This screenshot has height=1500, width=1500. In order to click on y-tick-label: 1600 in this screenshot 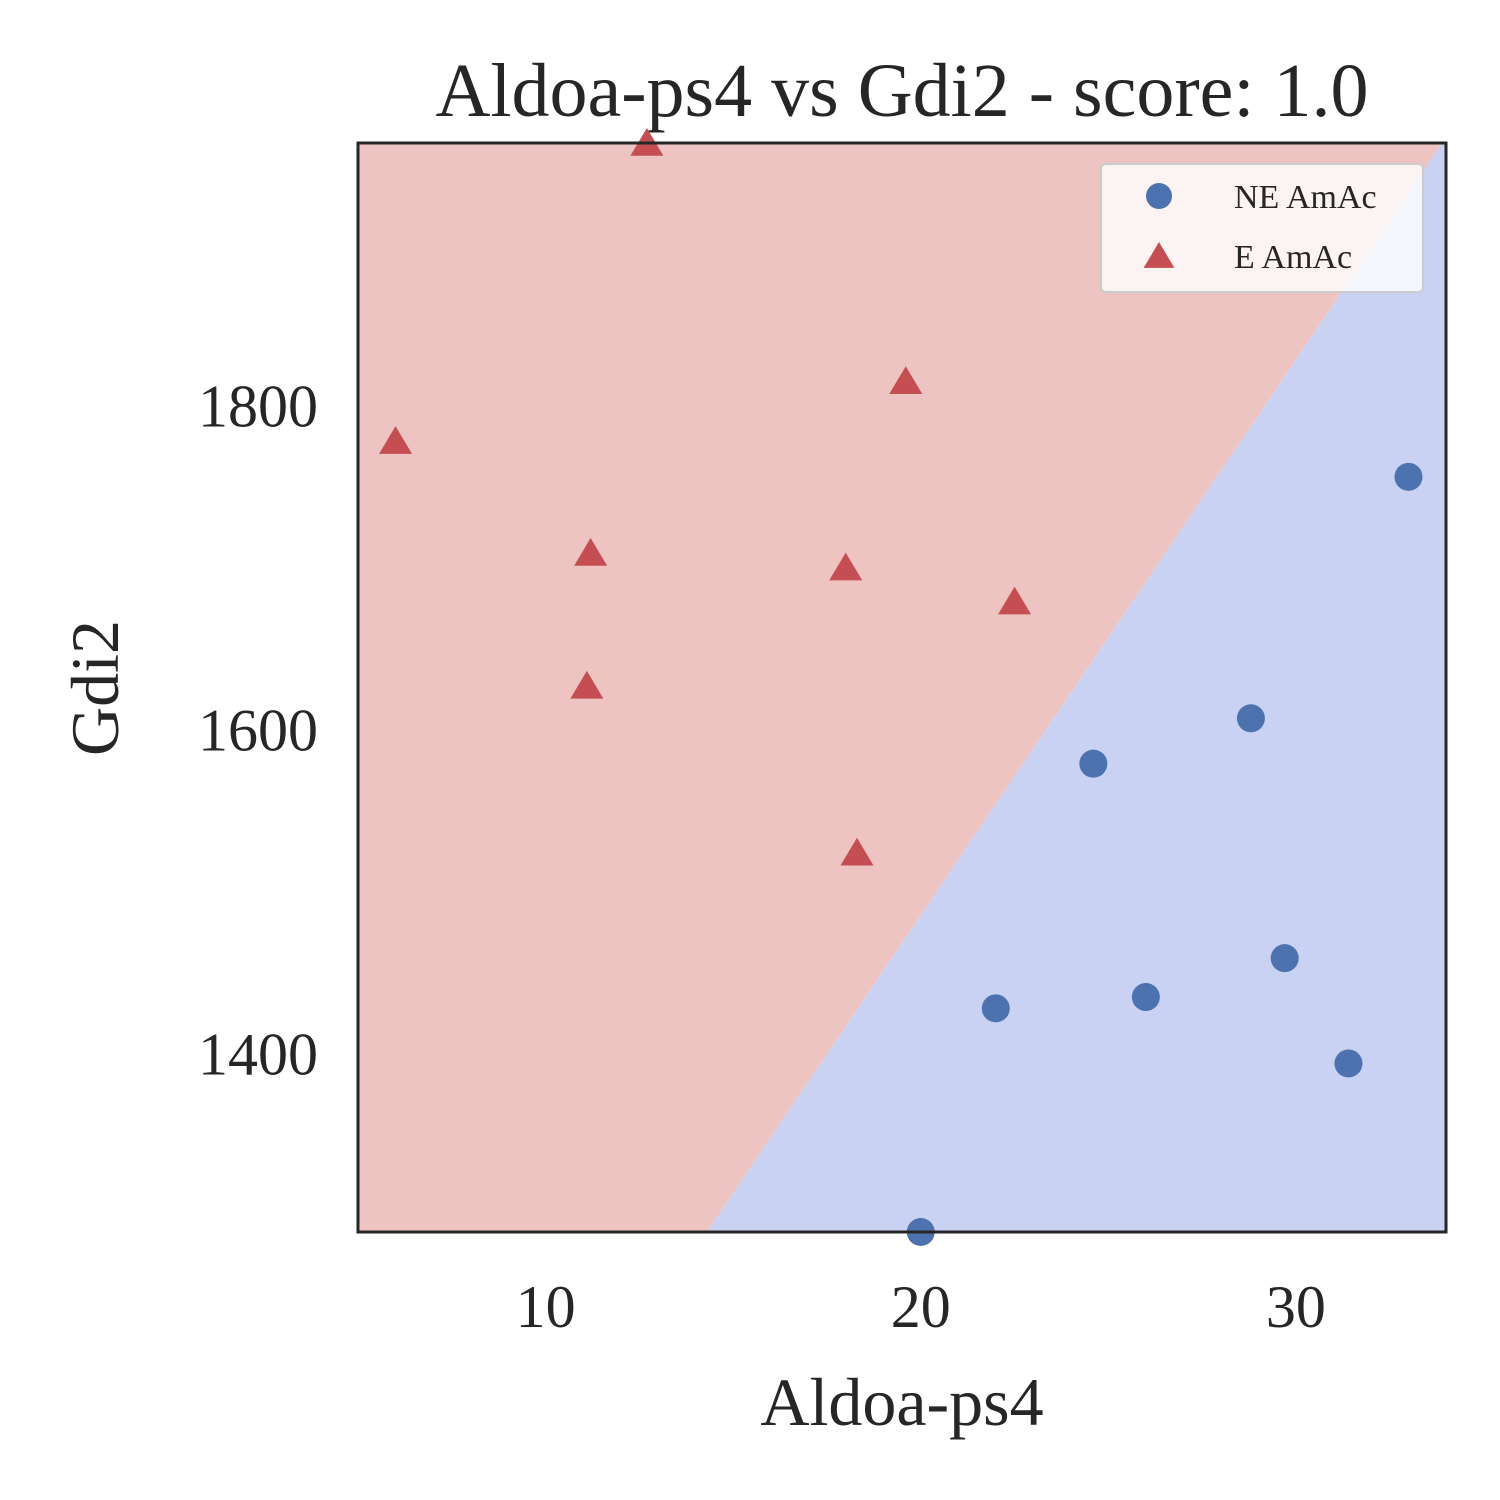, I will do `click(258, 731)`.